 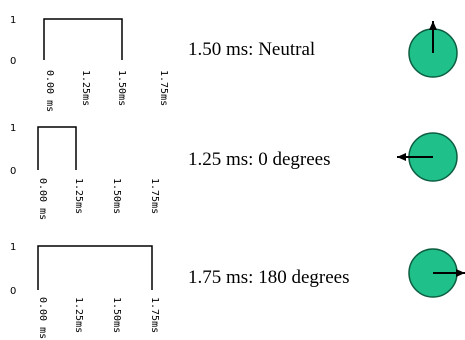 What do you see at coordinates (251, 49) in the screenshot?
I see `pulse-caption: 1.50 ms: Neutral` at bounding box center [251, 49].